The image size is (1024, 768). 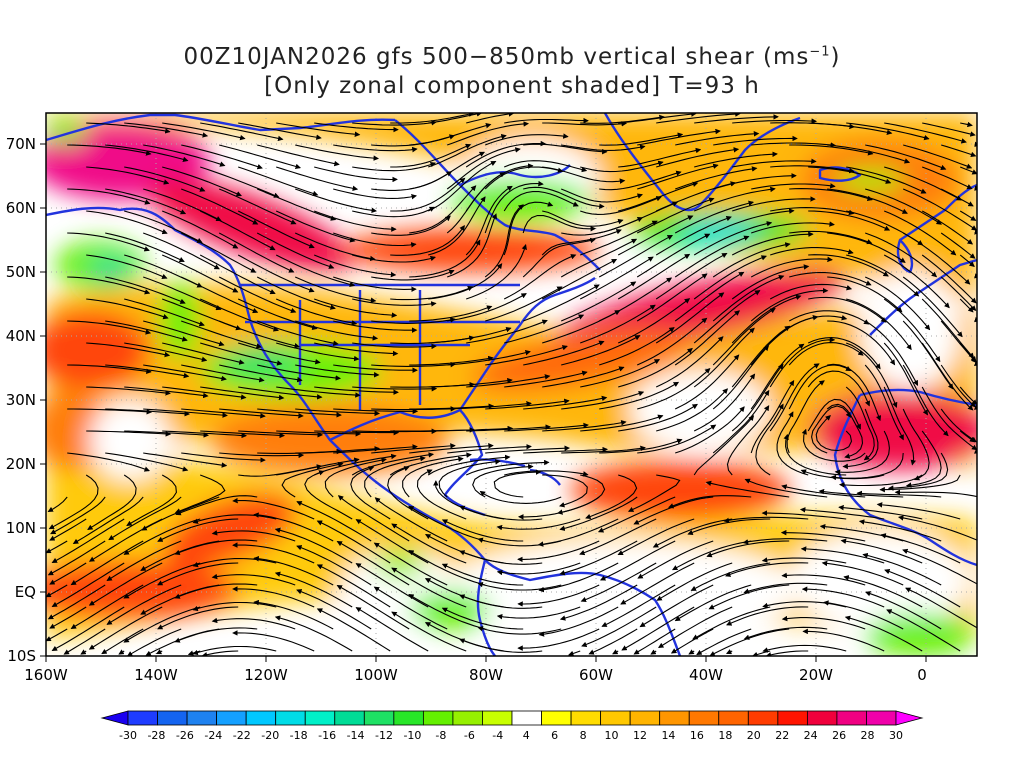 What do you see at coordinates (706, 675) in the screenshot?
I see `lon-label: 40W` at bounding box center [706, 675].